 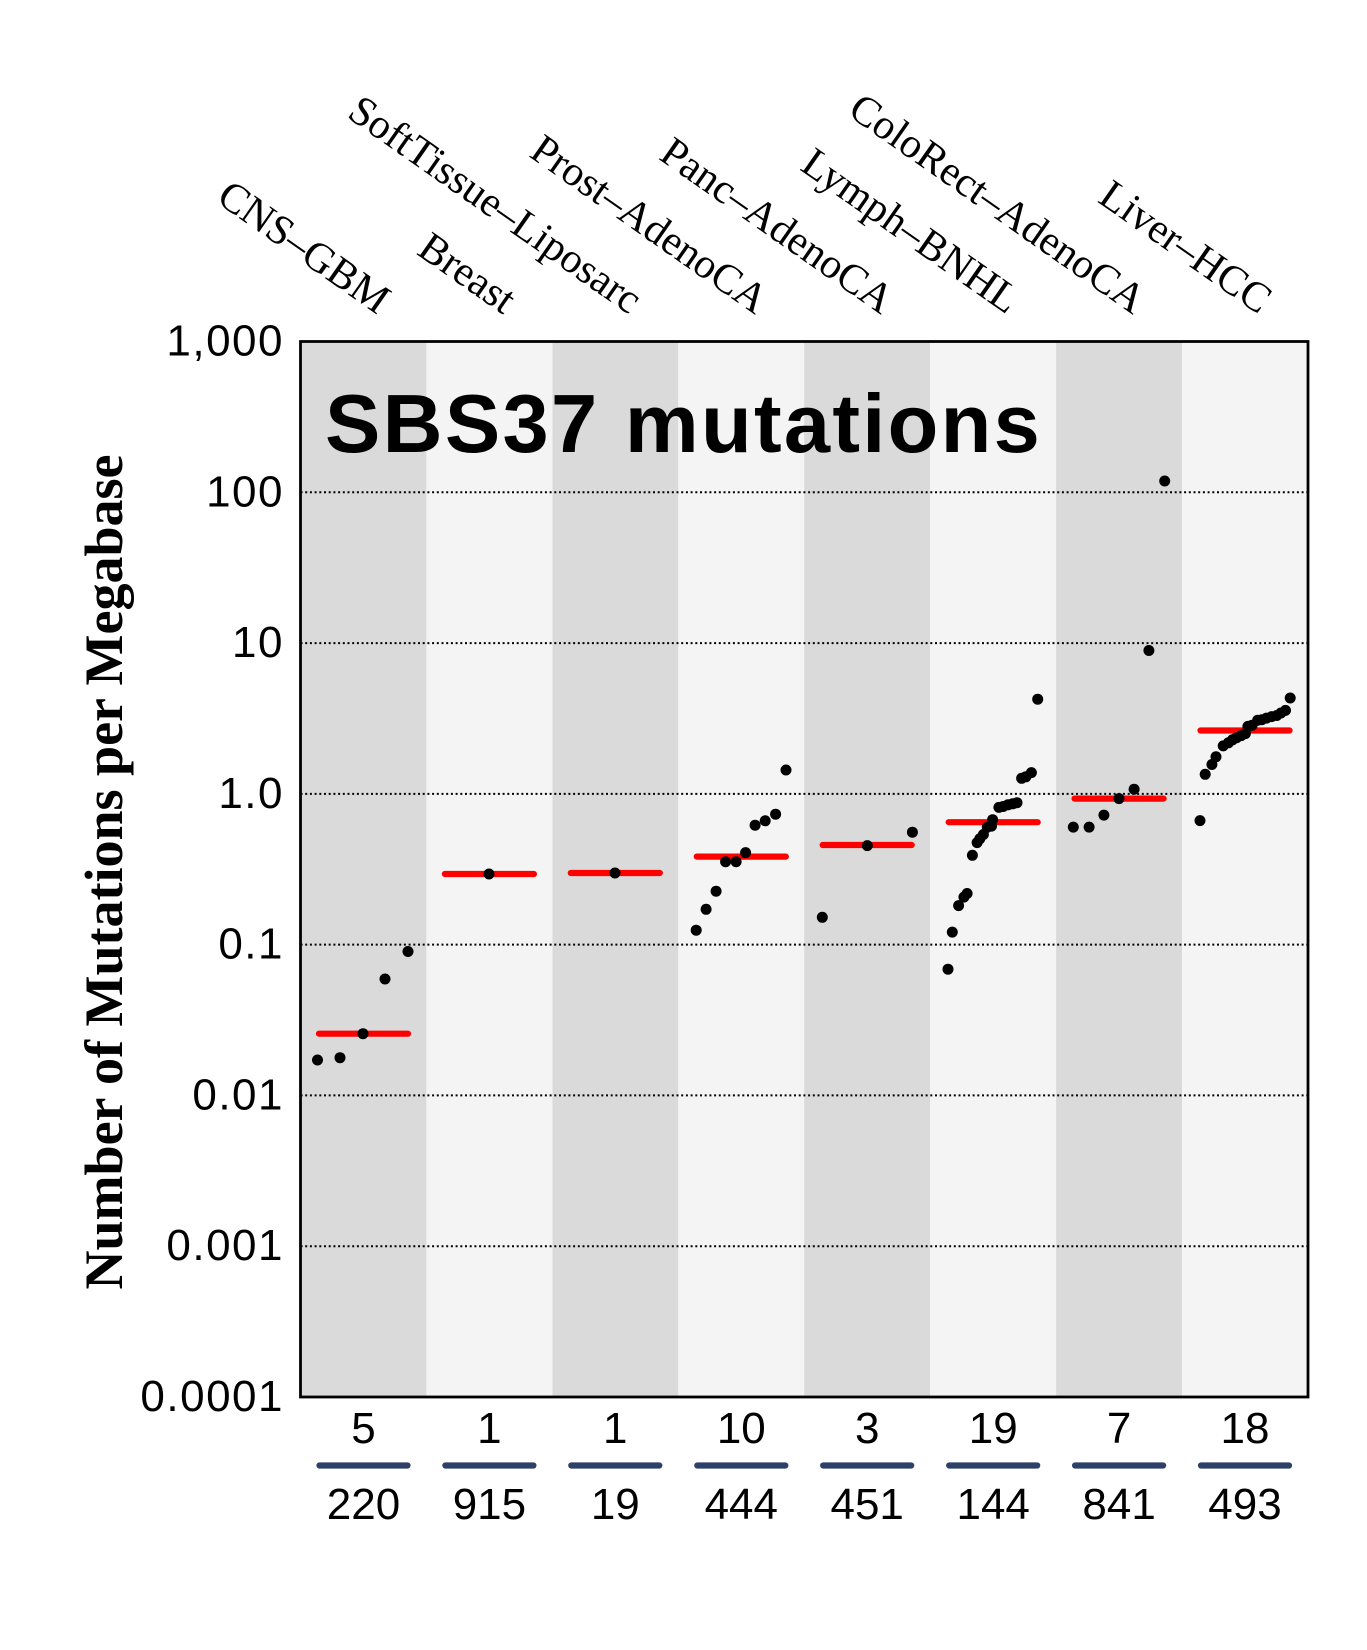 What do you see at coordinates (1244, 1504) in the screenshot?
I see `svg-text: 493` at bounding box center [1244, 1504].